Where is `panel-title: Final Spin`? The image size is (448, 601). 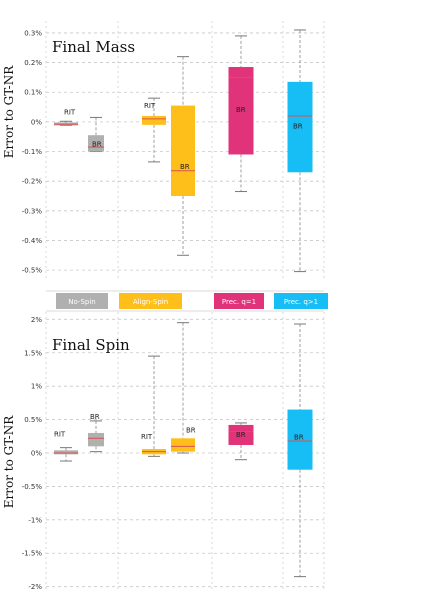 panel-title: Final Spin is located at coordinates (91, 345).